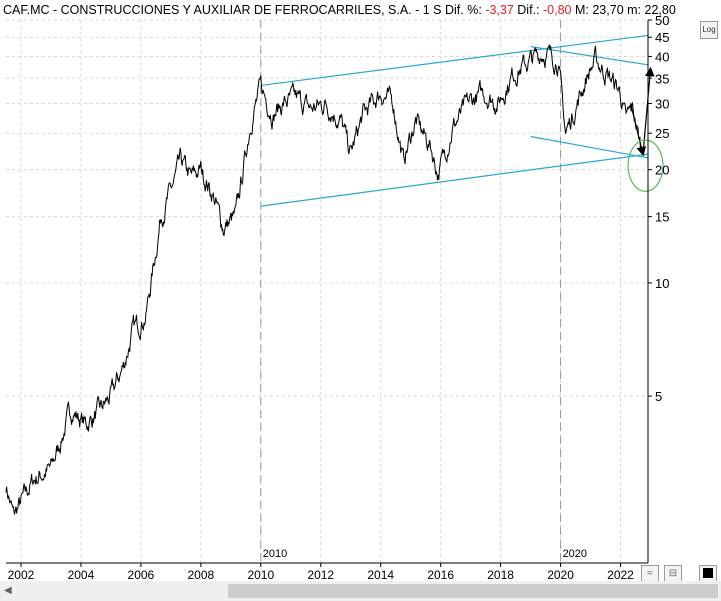 The image size is (721, 601). What do you see at coordinates (200, 575) in the screenshot?
I see `x-tick-label: 2008` at bounding box center [200, 575].